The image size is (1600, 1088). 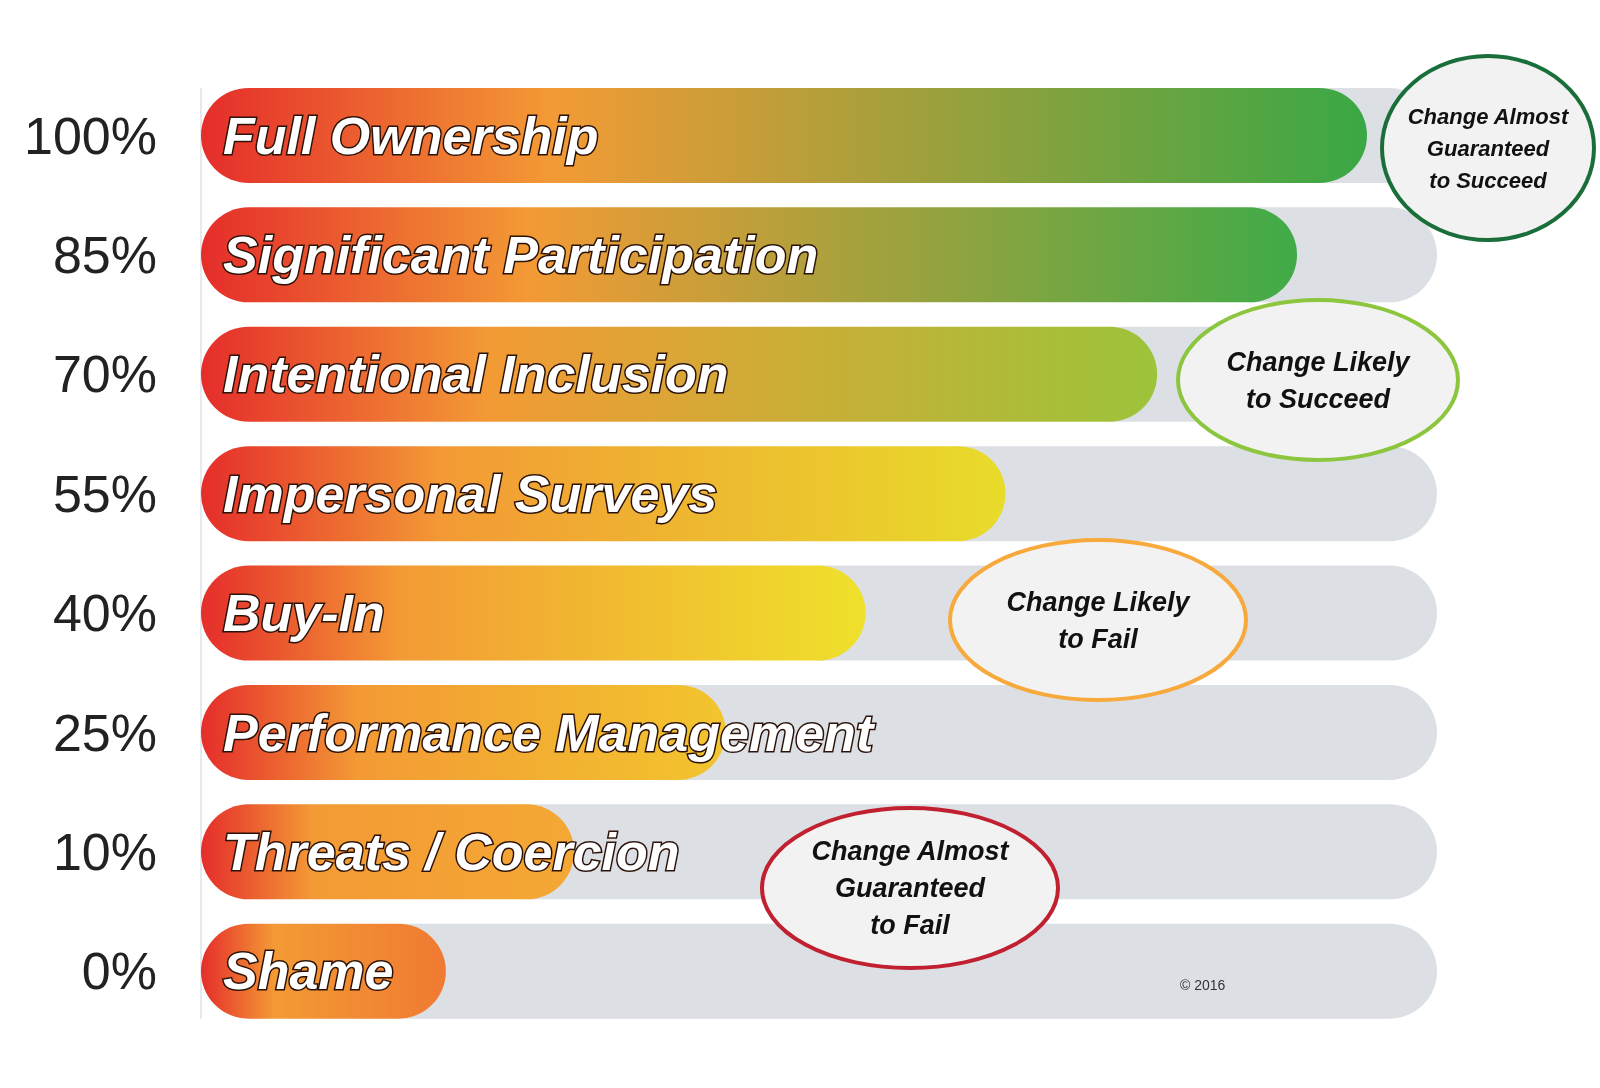 I want to click on text: 25%, so click(x=104, y=732).